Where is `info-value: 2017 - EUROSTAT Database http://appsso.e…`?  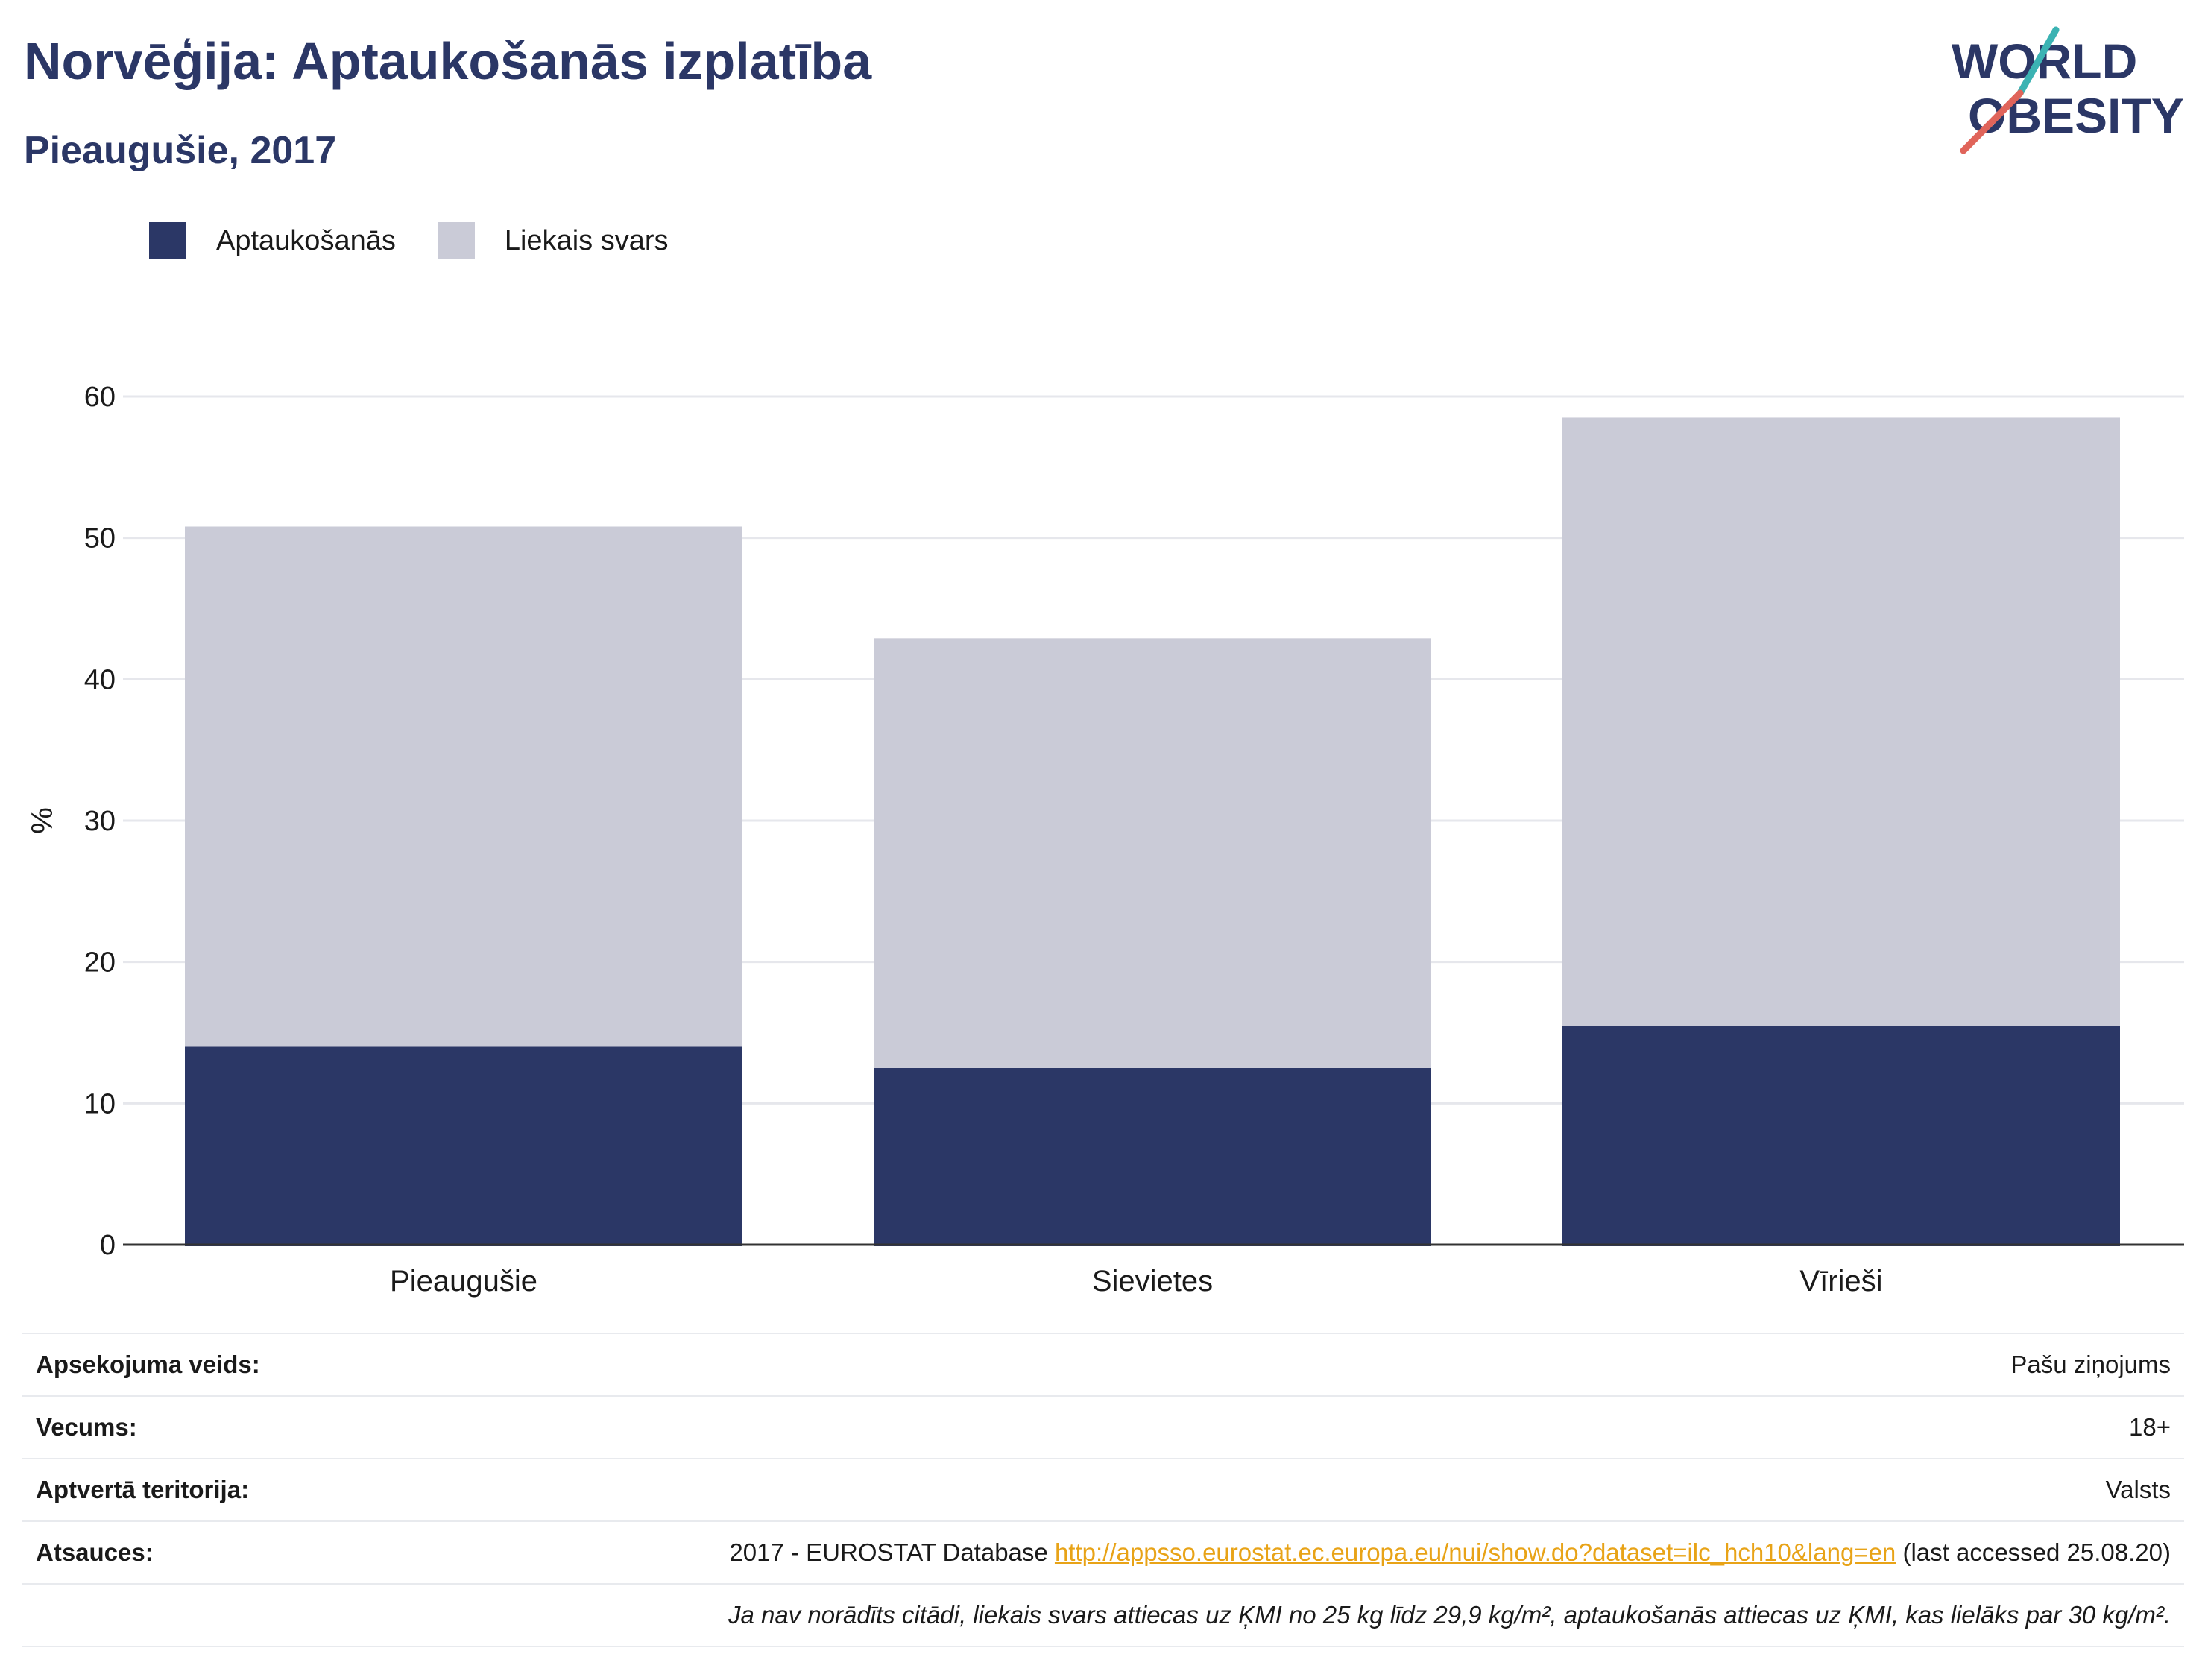
info-value: 2017 - EUROSTAT Database http://appsso.e… is located at coordinates (1261, 1552).